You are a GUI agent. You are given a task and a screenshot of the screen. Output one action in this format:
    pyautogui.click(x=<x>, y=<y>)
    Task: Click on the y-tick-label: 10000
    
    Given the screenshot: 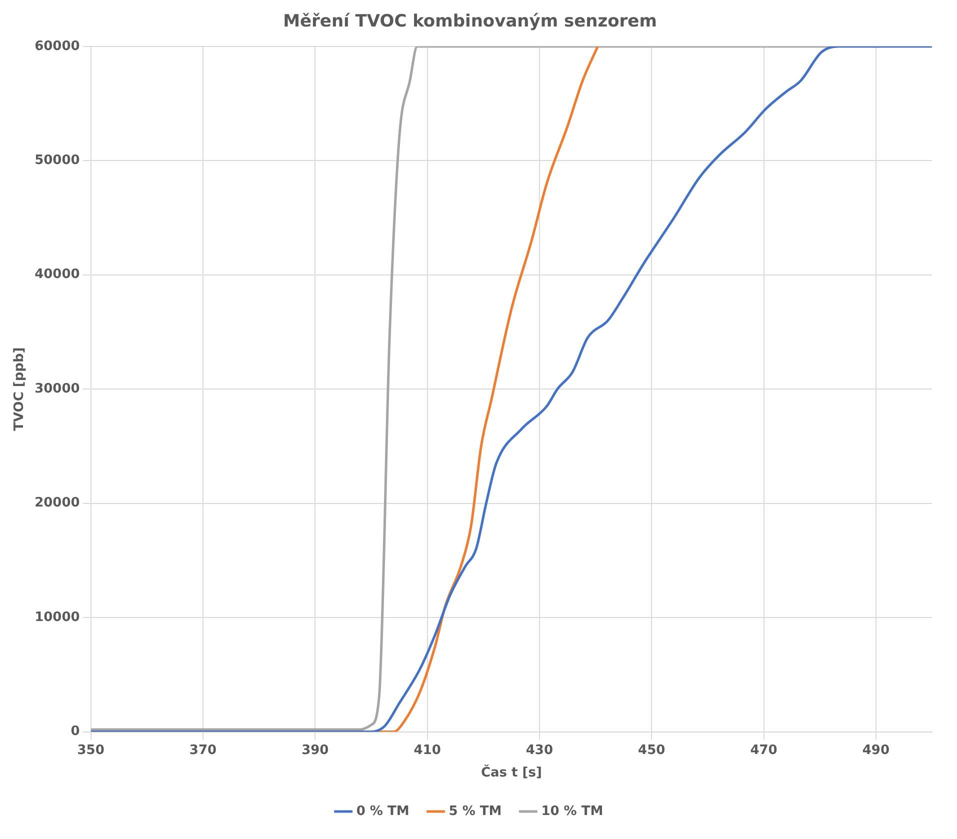 What is the action you would take?
    pyautogui.click(x=57, y=617)
    